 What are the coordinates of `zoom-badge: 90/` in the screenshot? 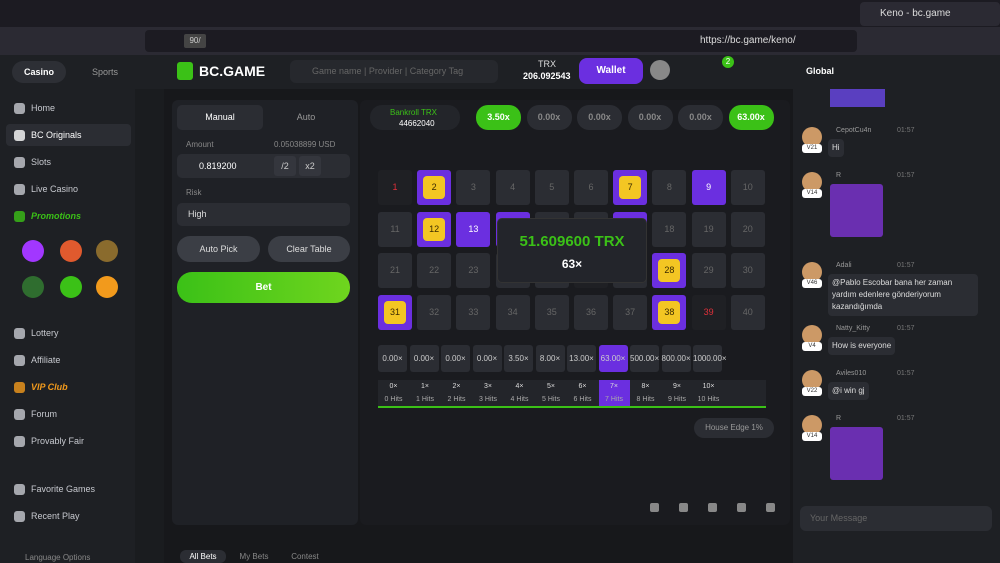 It's located at (195, 41).